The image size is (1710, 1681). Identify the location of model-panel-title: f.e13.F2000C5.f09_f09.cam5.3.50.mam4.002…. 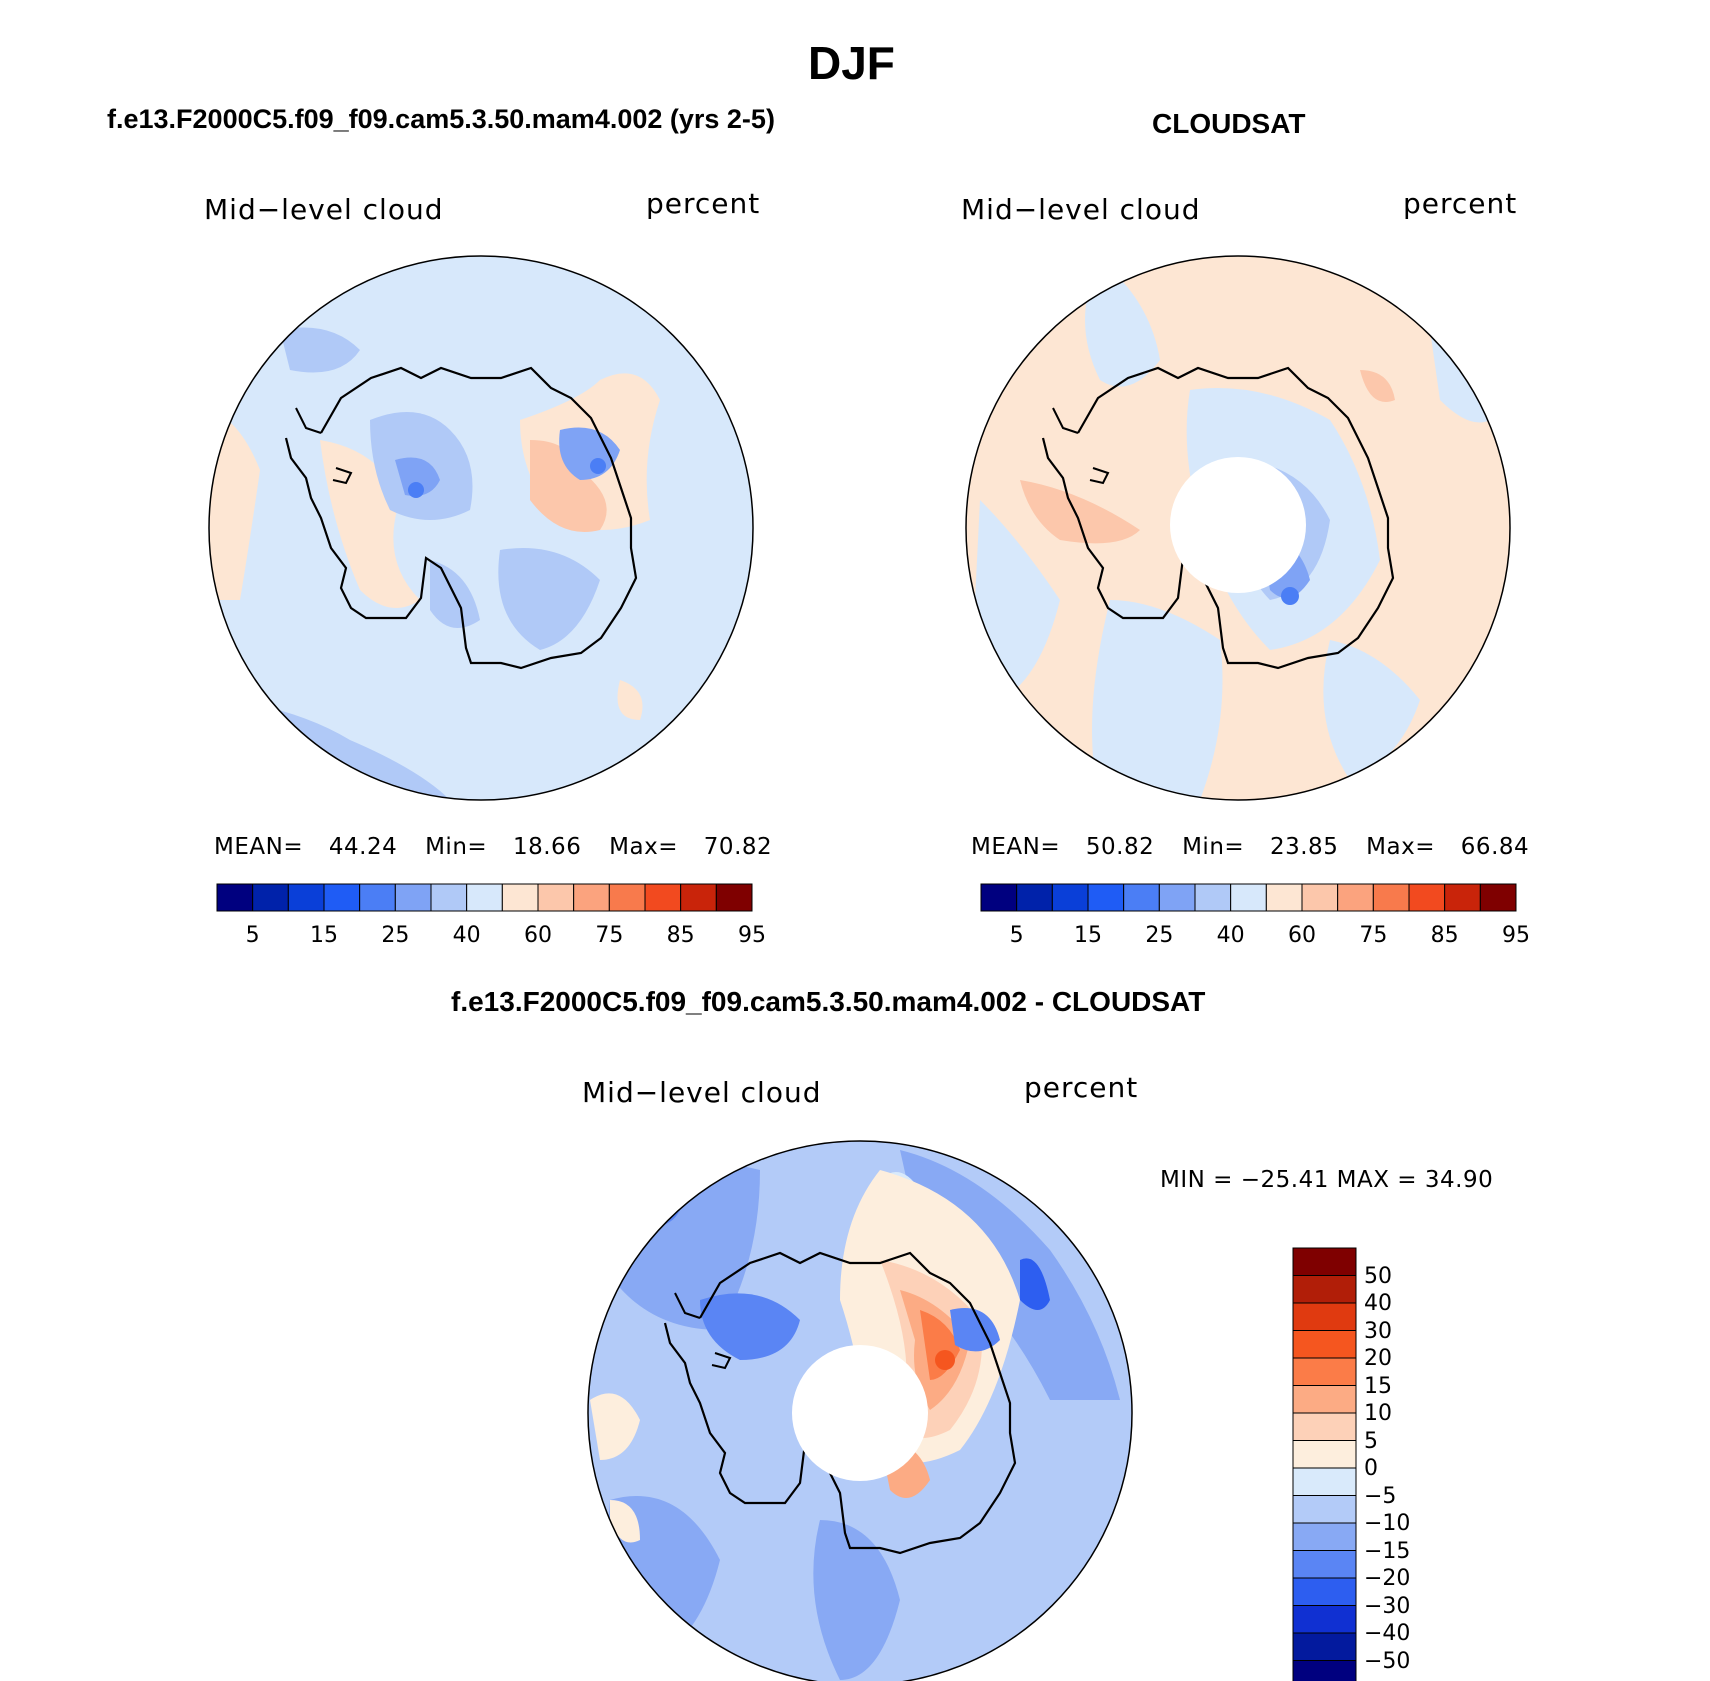
(441, 119).